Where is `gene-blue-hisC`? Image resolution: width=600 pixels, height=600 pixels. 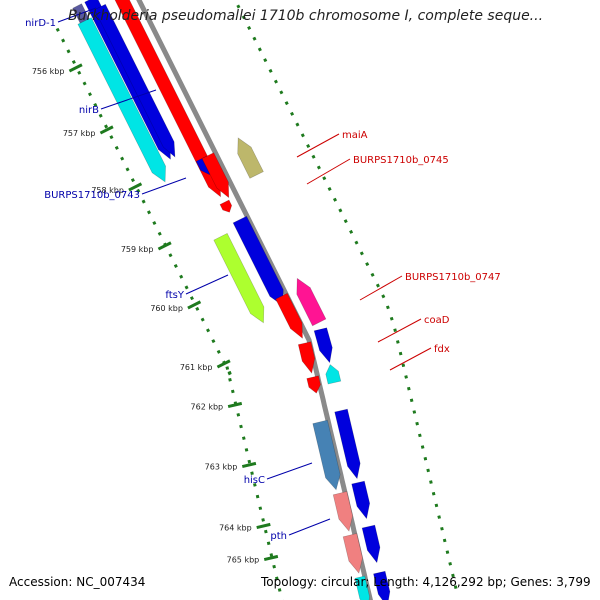
gene-blue-hisC is located at coordinates (347, 444).